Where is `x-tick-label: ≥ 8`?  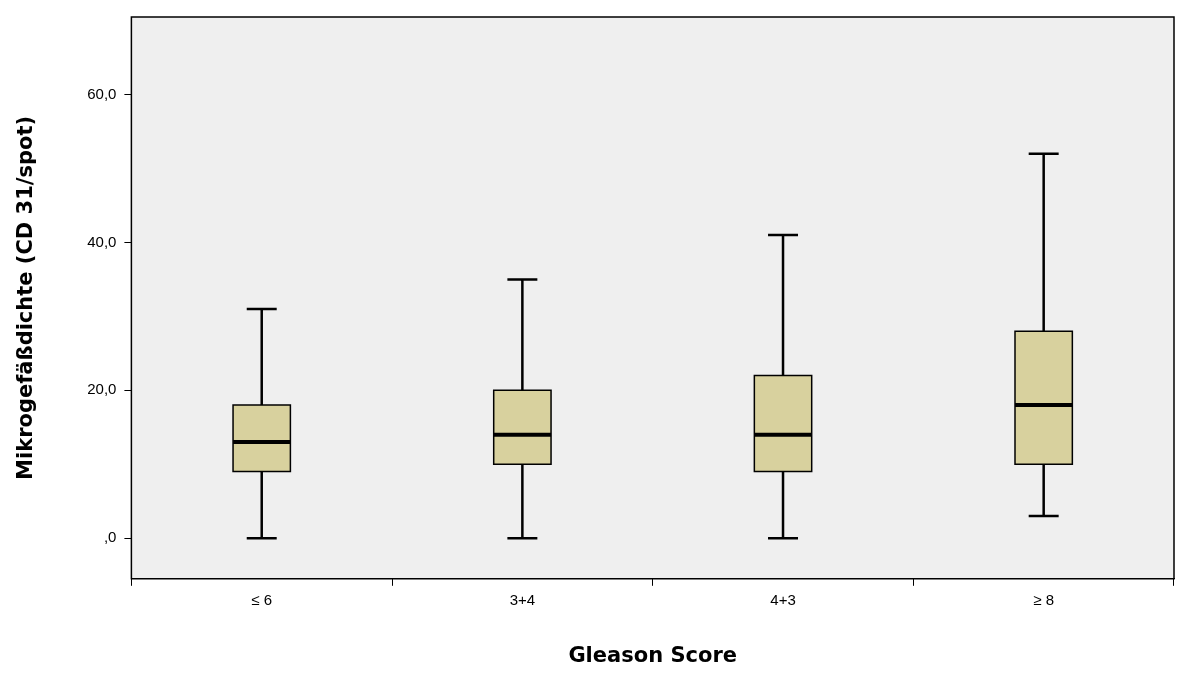 x-tick-label: ≥ 8 is located at coordinates (1044, 599).